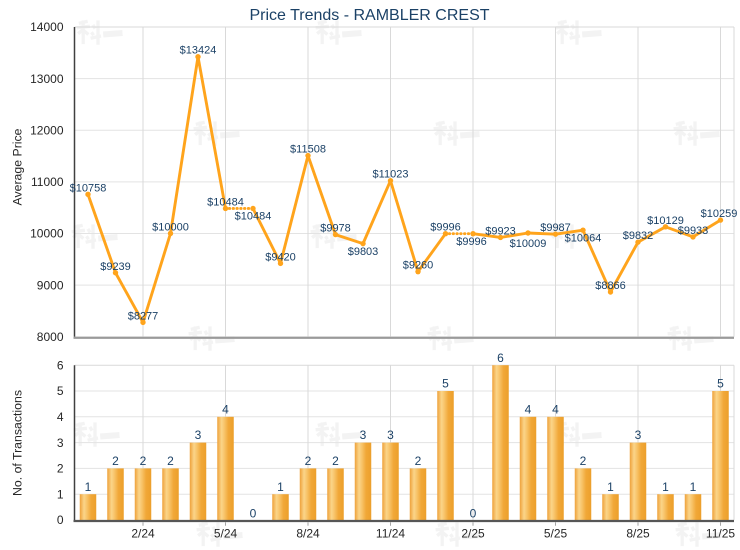  Describe the element at coordinates (390, 534) in the screenshot. I see `svg-text: 11/24` at that location.